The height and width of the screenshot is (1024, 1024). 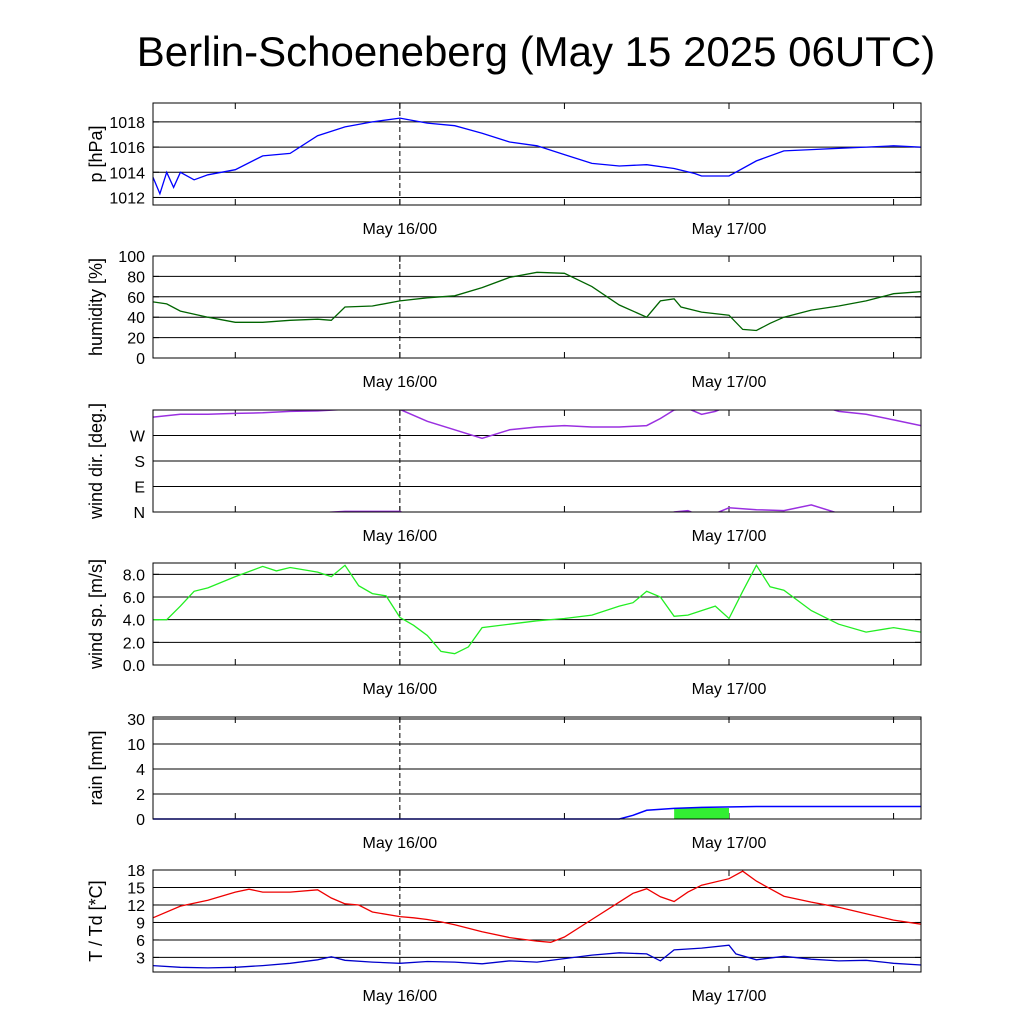 What do you see at coordinates (578, 508) in the screenshot?
I see `series-line-wrapped` at bounding box center [578, 508].